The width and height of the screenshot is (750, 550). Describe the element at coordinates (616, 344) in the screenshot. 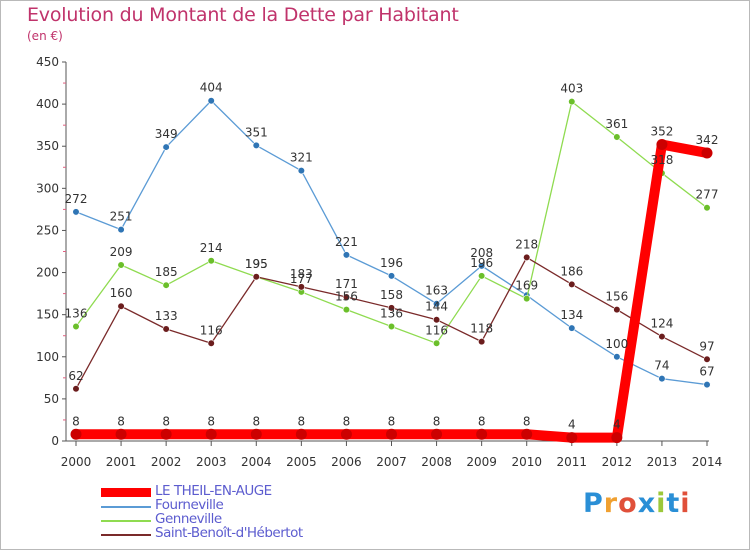

I see `data-label-fourneville: 100` at that location.